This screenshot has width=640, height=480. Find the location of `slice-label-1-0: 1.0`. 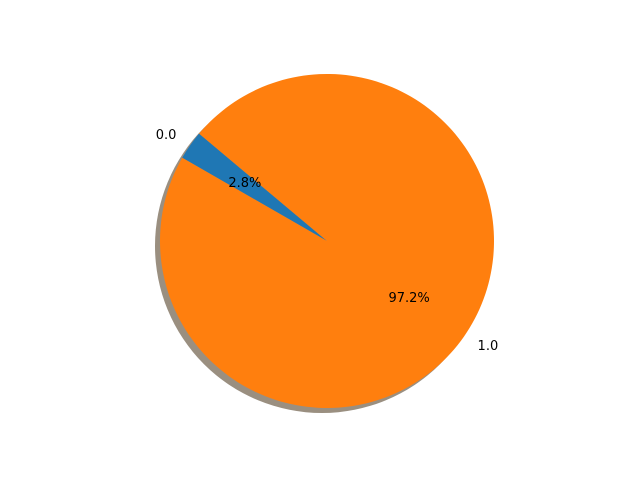

slice-label-1-0: 1.0 is located at coordinates (488, 346).